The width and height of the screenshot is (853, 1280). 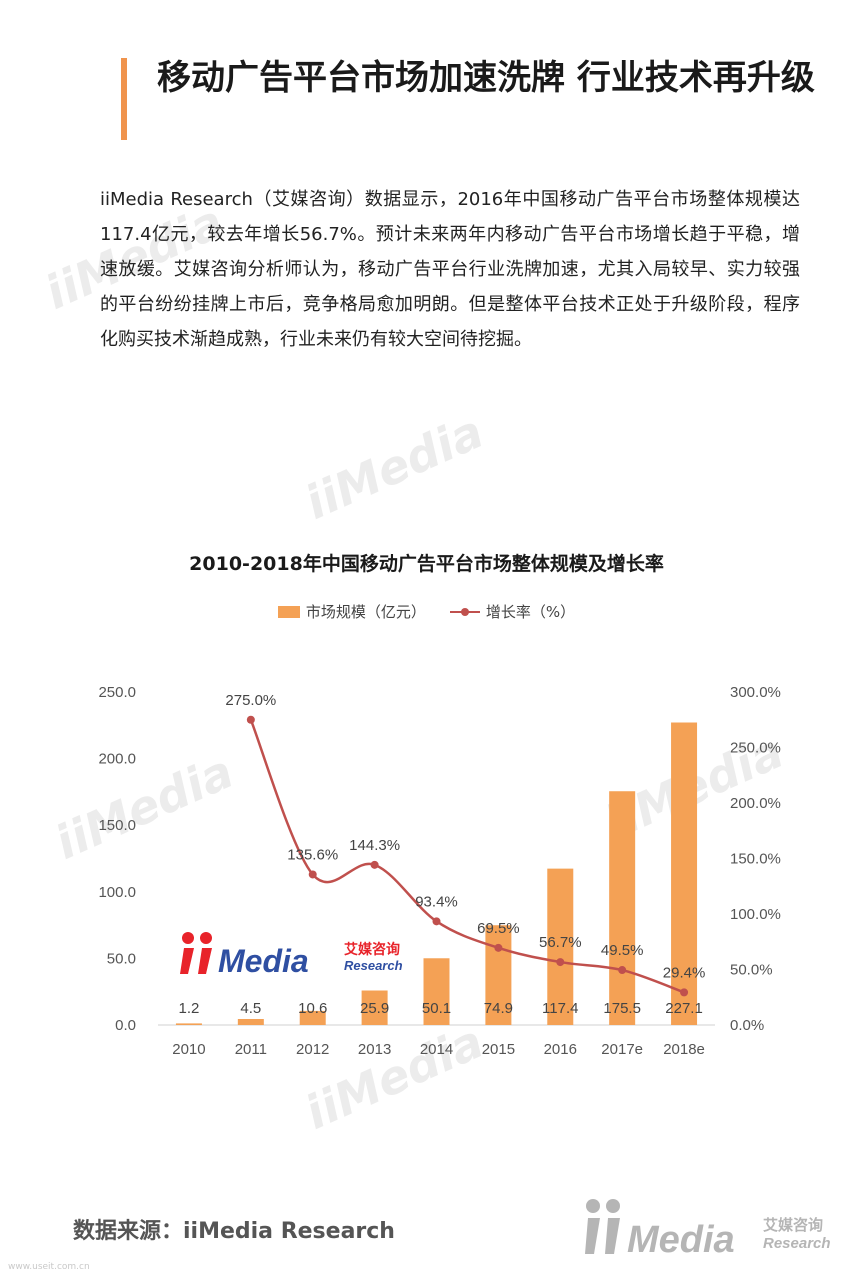 I want to click on iimedia-logo-footer: Media 艾媒咨询 Research, so click(x=708, y=1228).